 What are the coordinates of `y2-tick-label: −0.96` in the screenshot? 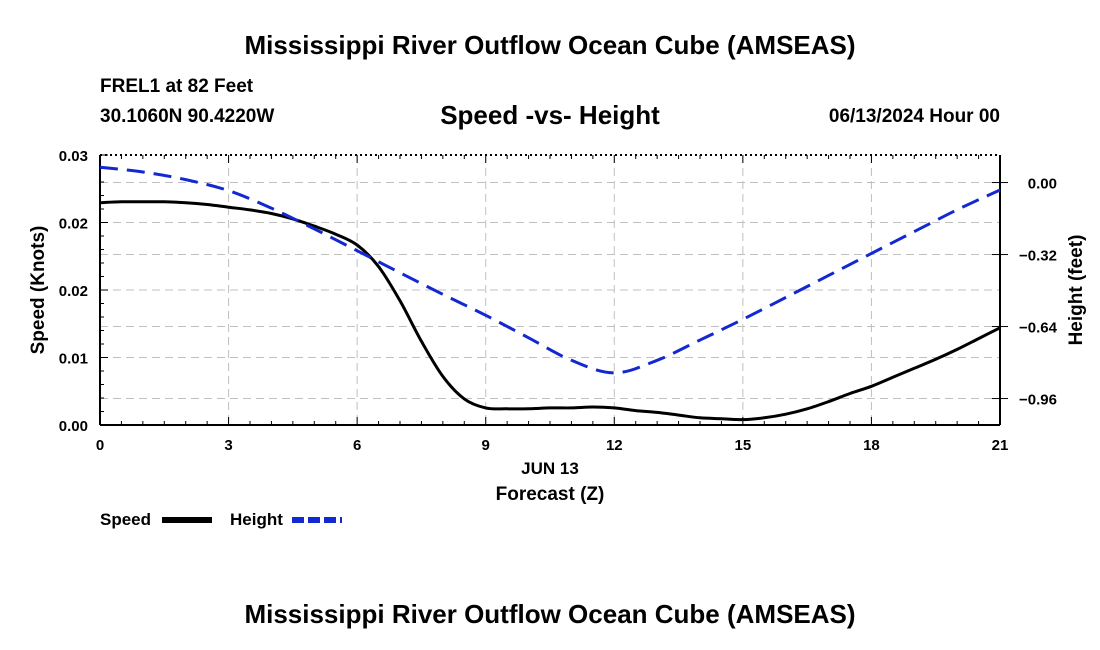 It's located at (1038, 400).